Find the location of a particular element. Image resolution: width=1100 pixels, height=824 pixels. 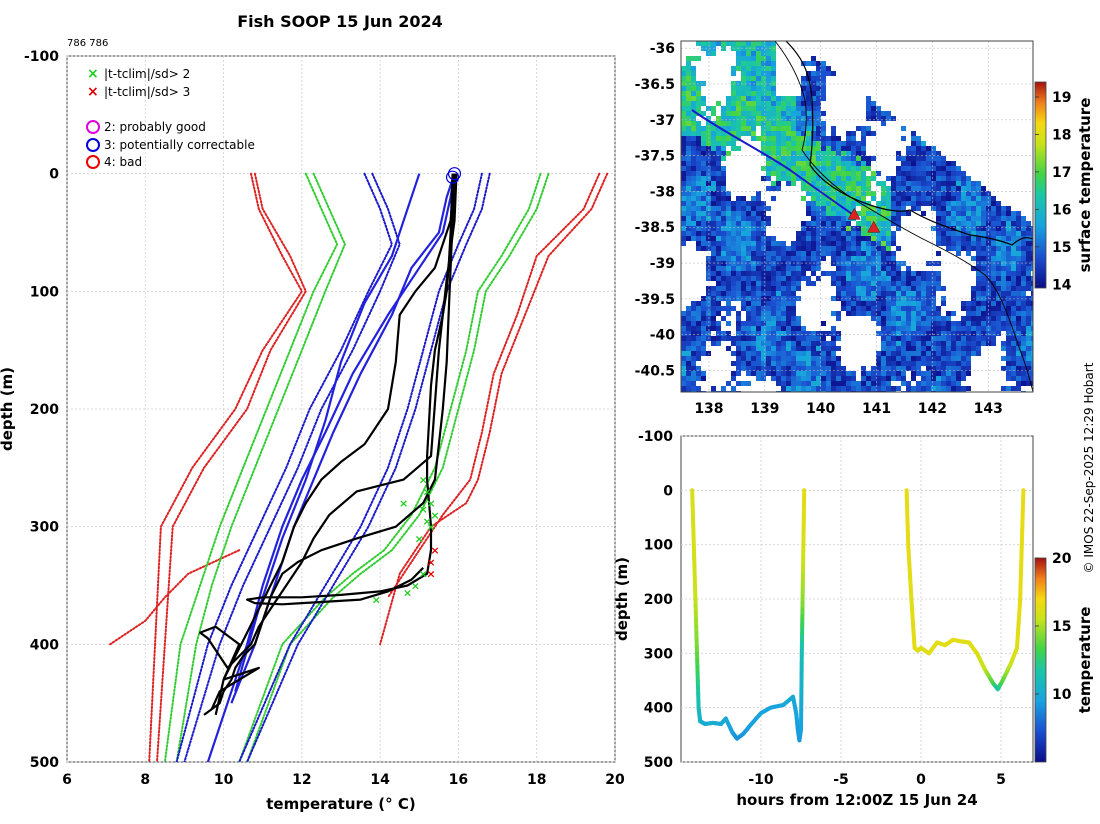

x-tick-label: 18 is located at coordinates (536, 780).